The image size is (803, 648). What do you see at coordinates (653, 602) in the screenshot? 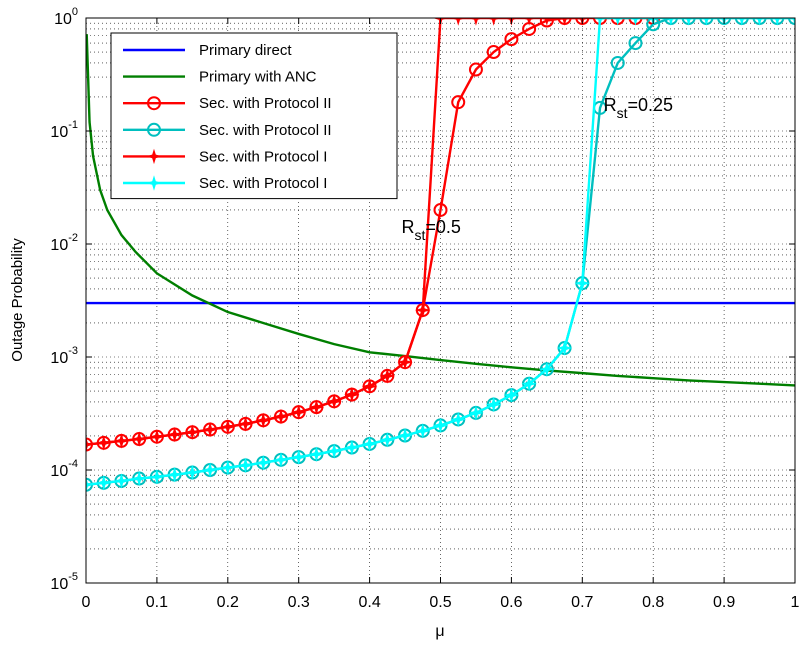
I see `x-tick-label: 0.8` at bounding box center [653, 602].